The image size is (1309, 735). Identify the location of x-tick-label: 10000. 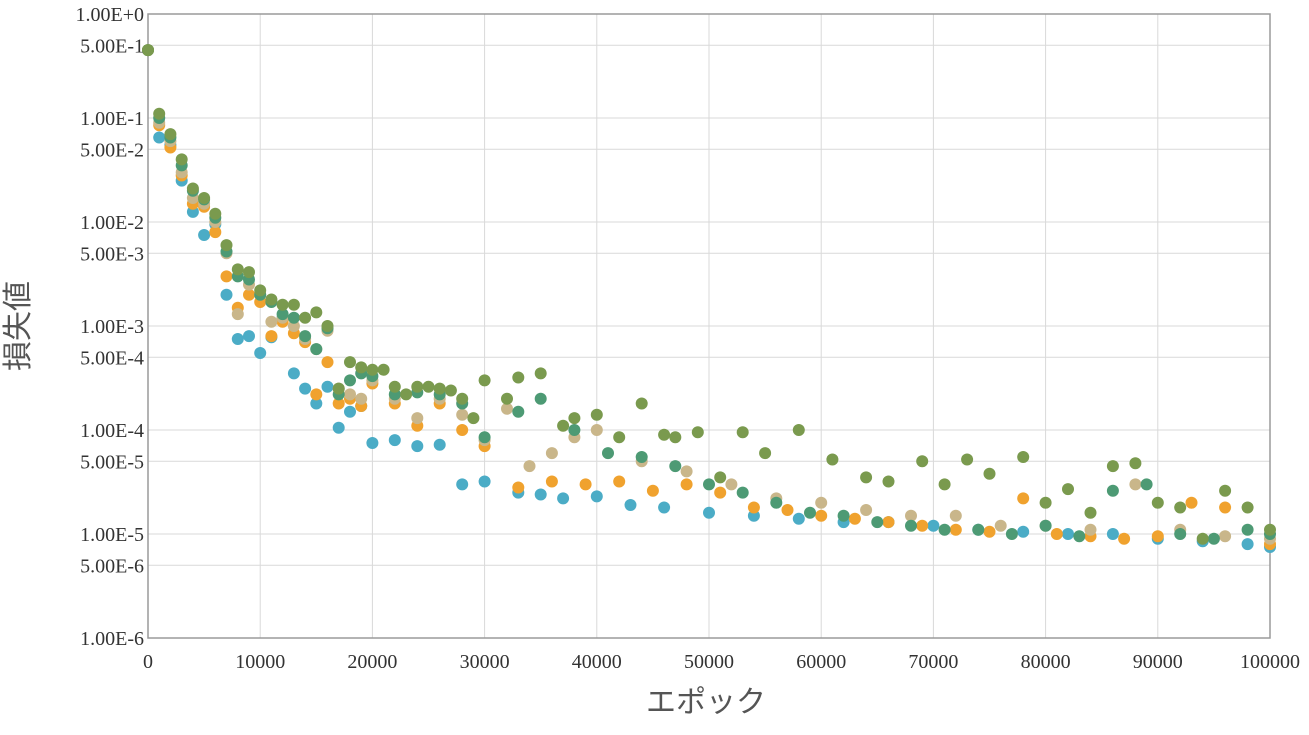
(260, 662).